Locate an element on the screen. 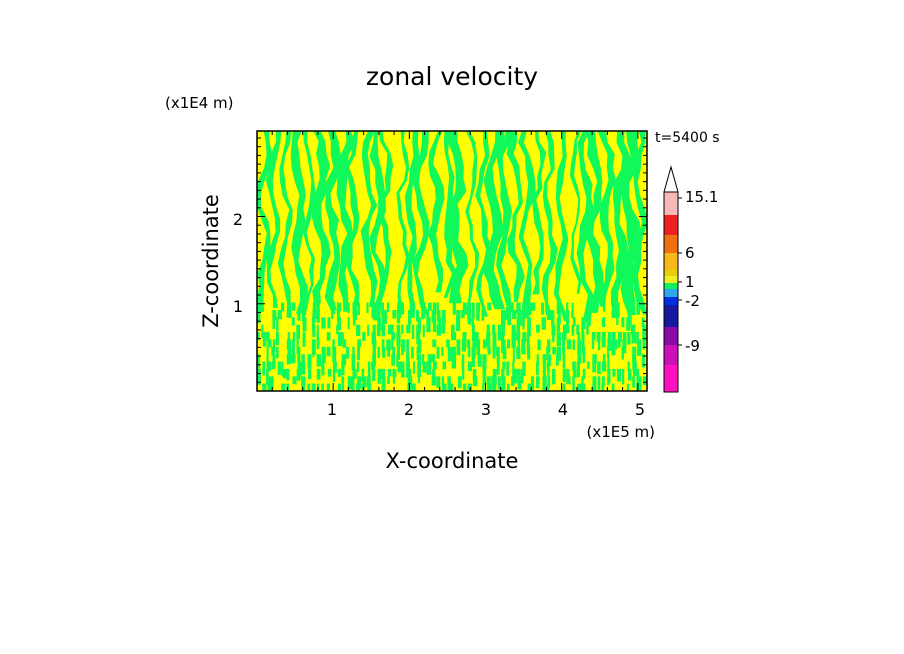  x-tick-label: 3 is located at coordinates (486, 409).